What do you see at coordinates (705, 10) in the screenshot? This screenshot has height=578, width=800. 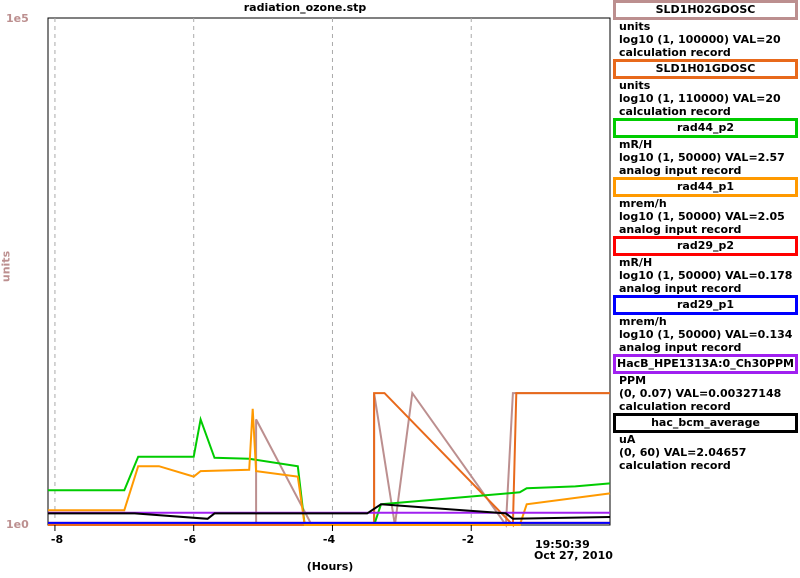 I see `legend-swatch: SLD1H02GDOSC` at bounding box center [705, 10].